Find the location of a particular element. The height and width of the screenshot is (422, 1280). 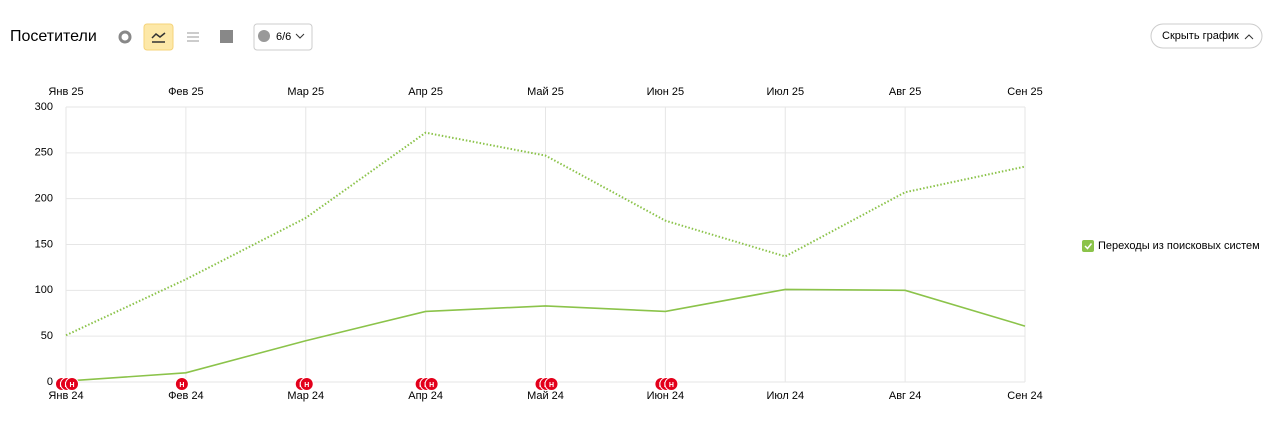

x2-tick-label: Сен 25 is located at coordinates (1024, 92).